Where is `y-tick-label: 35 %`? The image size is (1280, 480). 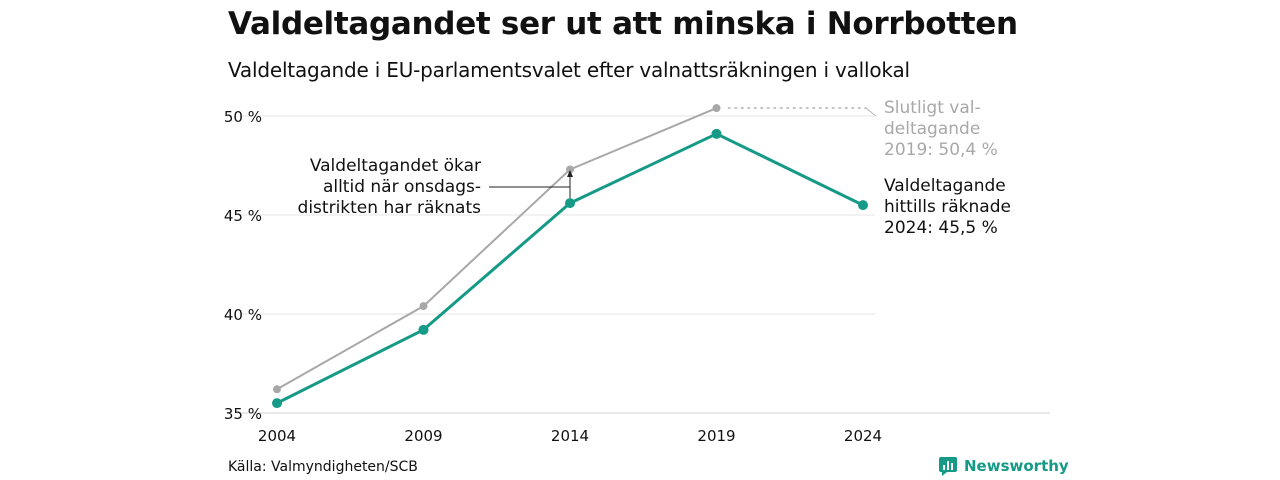
y-tick-label: 35 % is located at coordinates (243, 414).